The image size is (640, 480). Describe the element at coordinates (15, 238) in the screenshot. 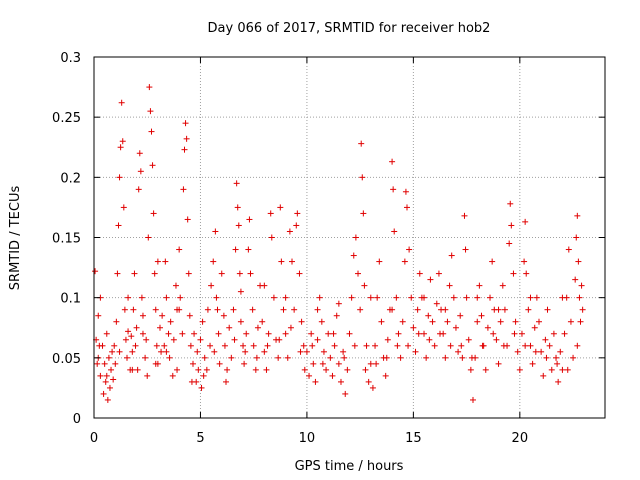

I see `y-axis-label: SRMTID / TECUs` at that location.